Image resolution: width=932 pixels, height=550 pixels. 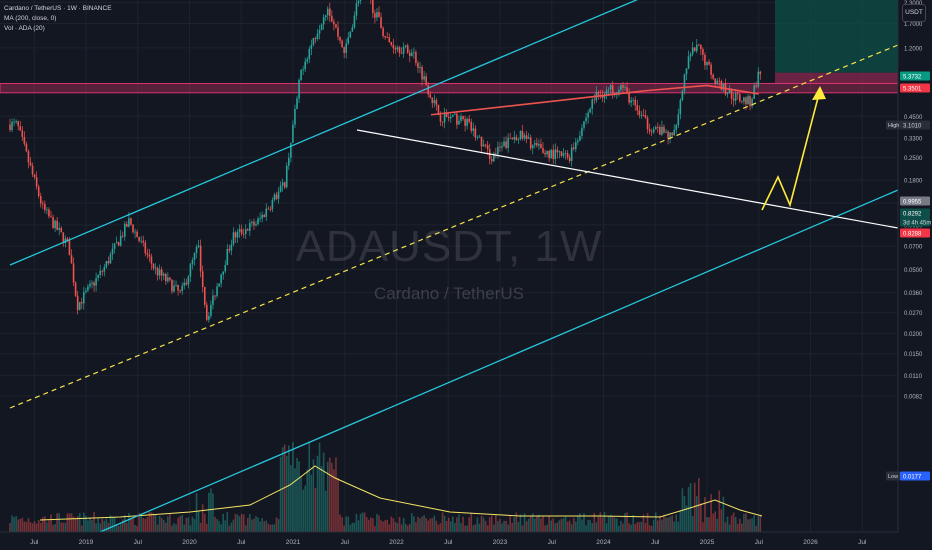 What do you see at coordinates (912, 202) in the screenshot?
I see `price-badge-resistance: 0.9955` at bounding box center [912, 202].